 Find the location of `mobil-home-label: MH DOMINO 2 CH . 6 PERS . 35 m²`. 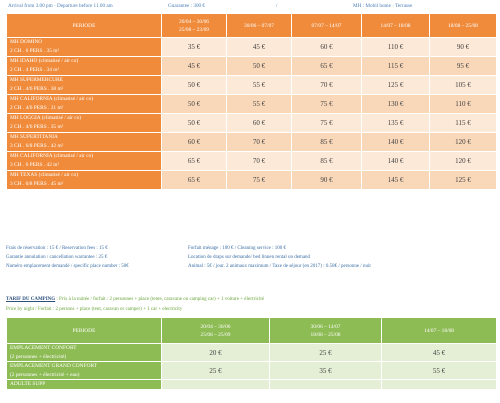

mobil-home-label: MH DOMINO 2 CH . 6 PERS . 35 m² is located at coordinates (84, 47).